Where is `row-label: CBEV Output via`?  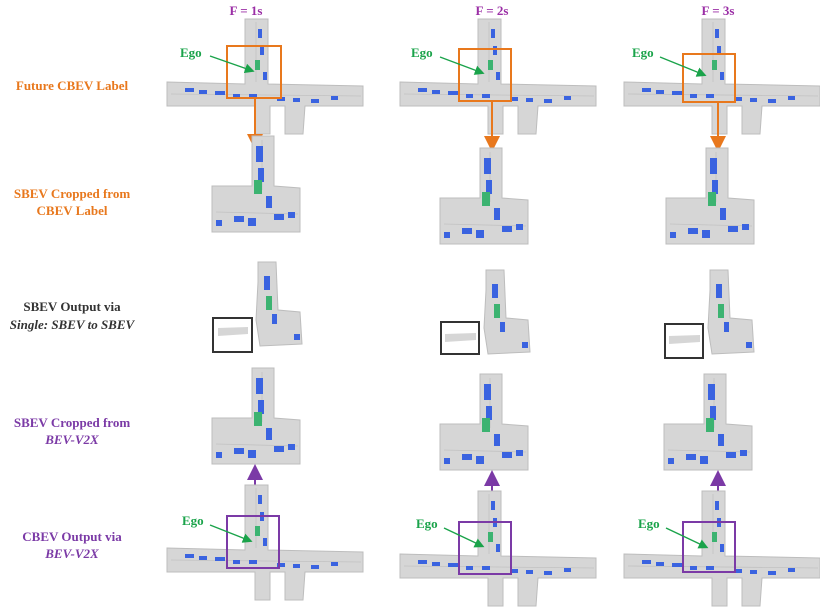 row-label: CBEV Output via is located at coordinates (72, 536).